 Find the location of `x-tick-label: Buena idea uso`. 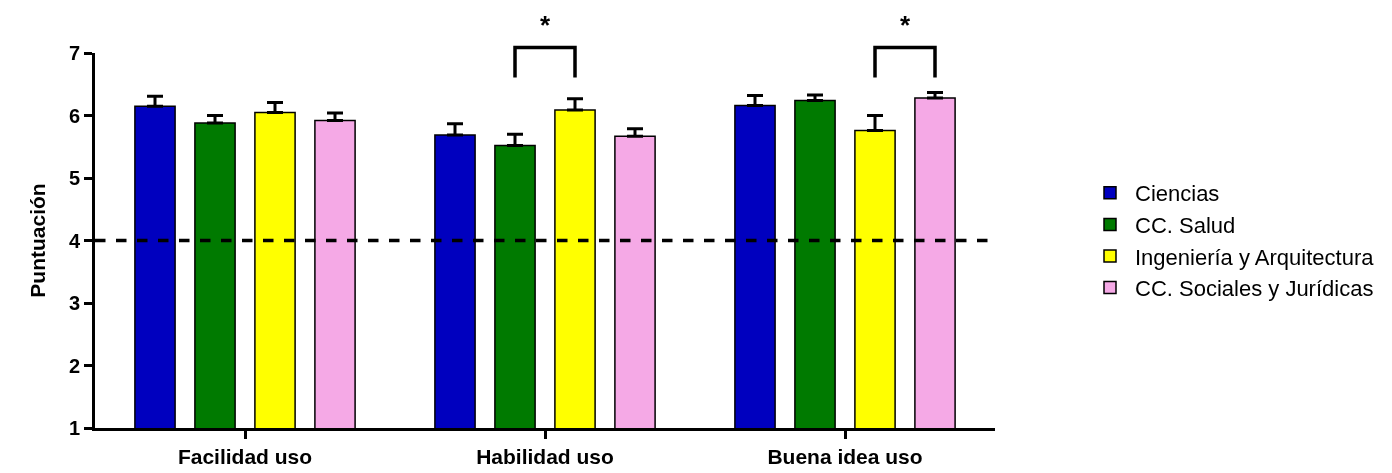

x-tick-label: Buena idea uso is located at coordinates (845, 457).